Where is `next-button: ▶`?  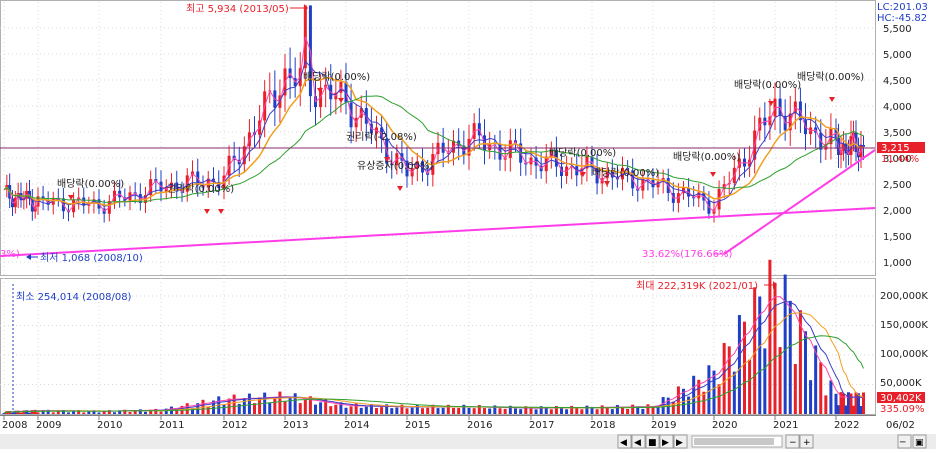
next-button: ▶ is located at coordinates (666, 441).